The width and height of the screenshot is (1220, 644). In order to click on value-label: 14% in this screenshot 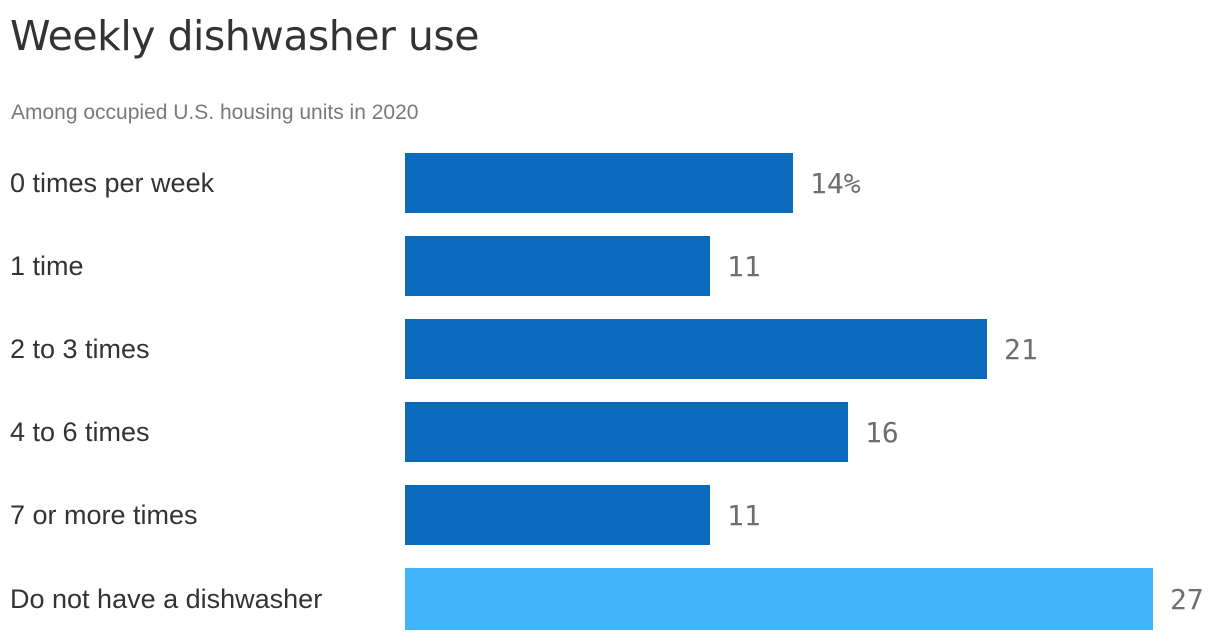, I will do `click(835, 183)`.